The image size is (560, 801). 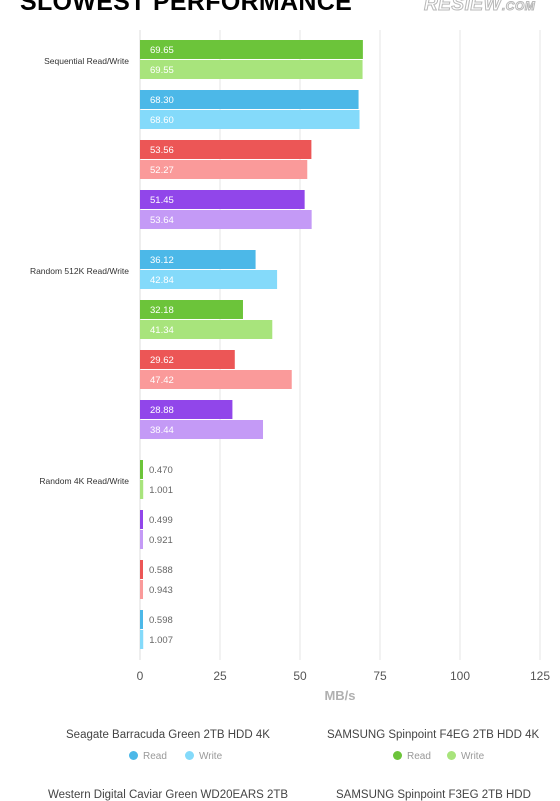 I want to click on category-label: Random 4K Read/Write, so click(x=84, y=481).